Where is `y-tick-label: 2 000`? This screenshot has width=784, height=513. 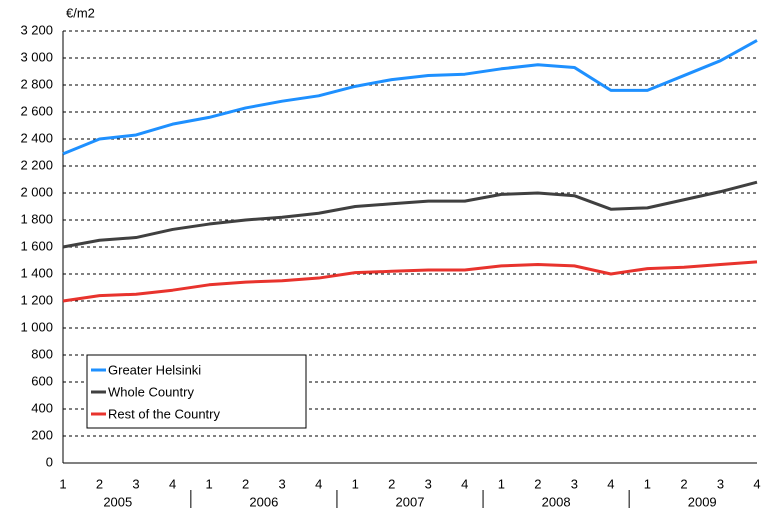
y-tick-label: 2 000 is located at coordinates (36, 191).